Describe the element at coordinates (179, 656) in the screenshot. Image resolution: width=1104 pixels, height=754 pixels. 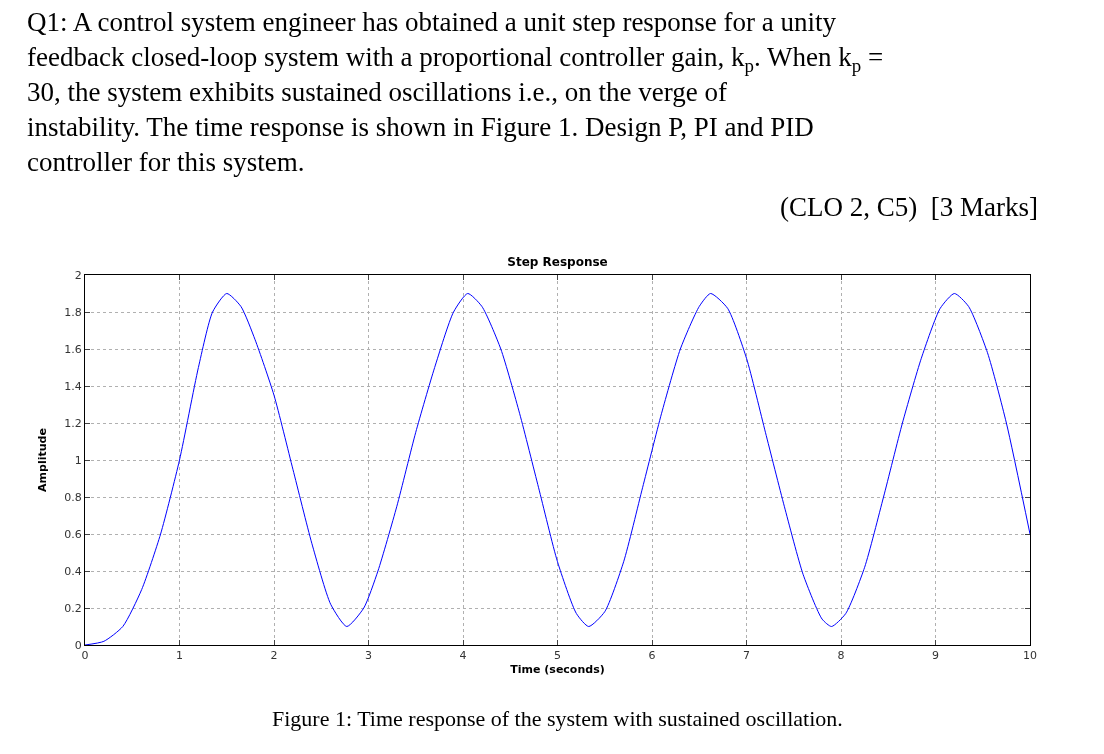
I see `x-tick-label: 1` at that location.